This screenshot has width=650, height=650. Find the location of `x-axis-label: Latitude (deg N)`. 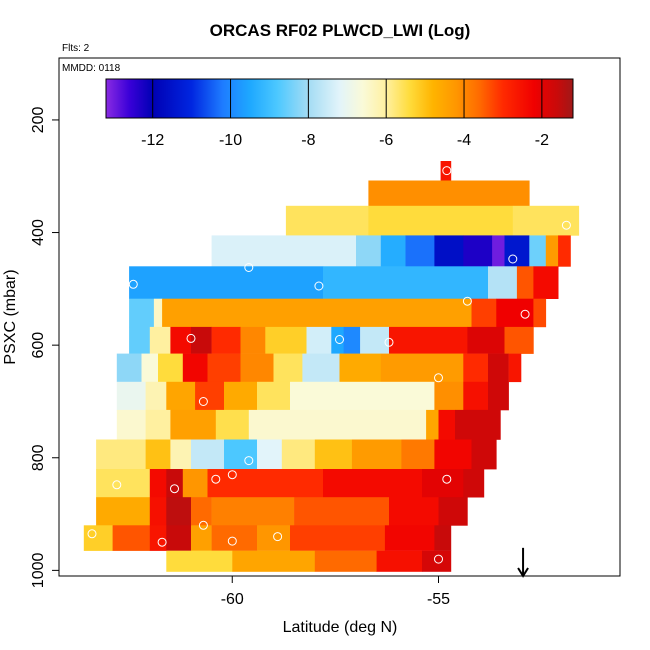

x-axis-label: Latitude (deg N) is located at coordinates (340, 627).